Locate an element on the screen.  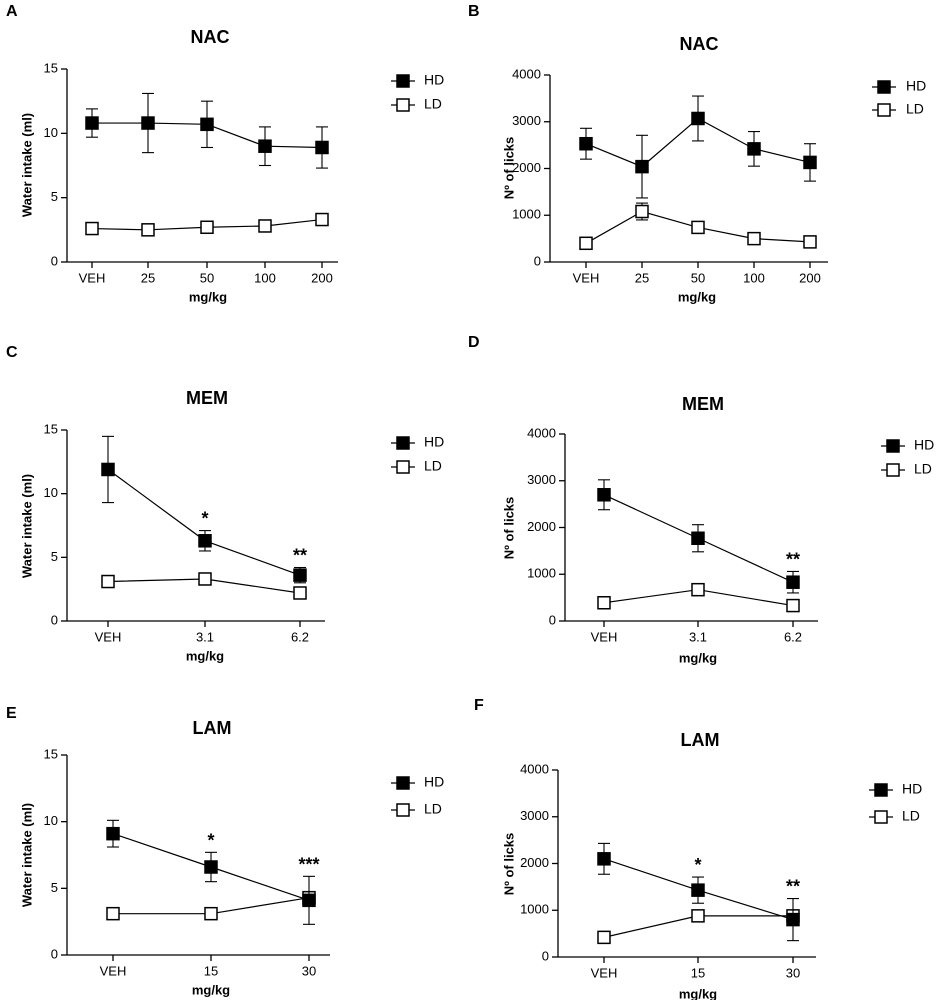
x-tick-label-a: 50 is located at coordinates (207, 277).